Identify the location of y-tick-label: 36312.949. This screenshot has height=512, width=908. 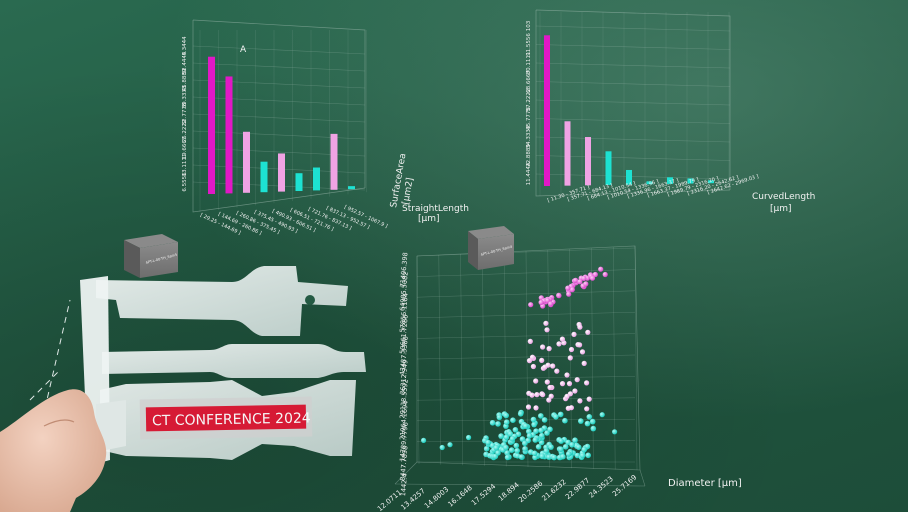
(403, 377).